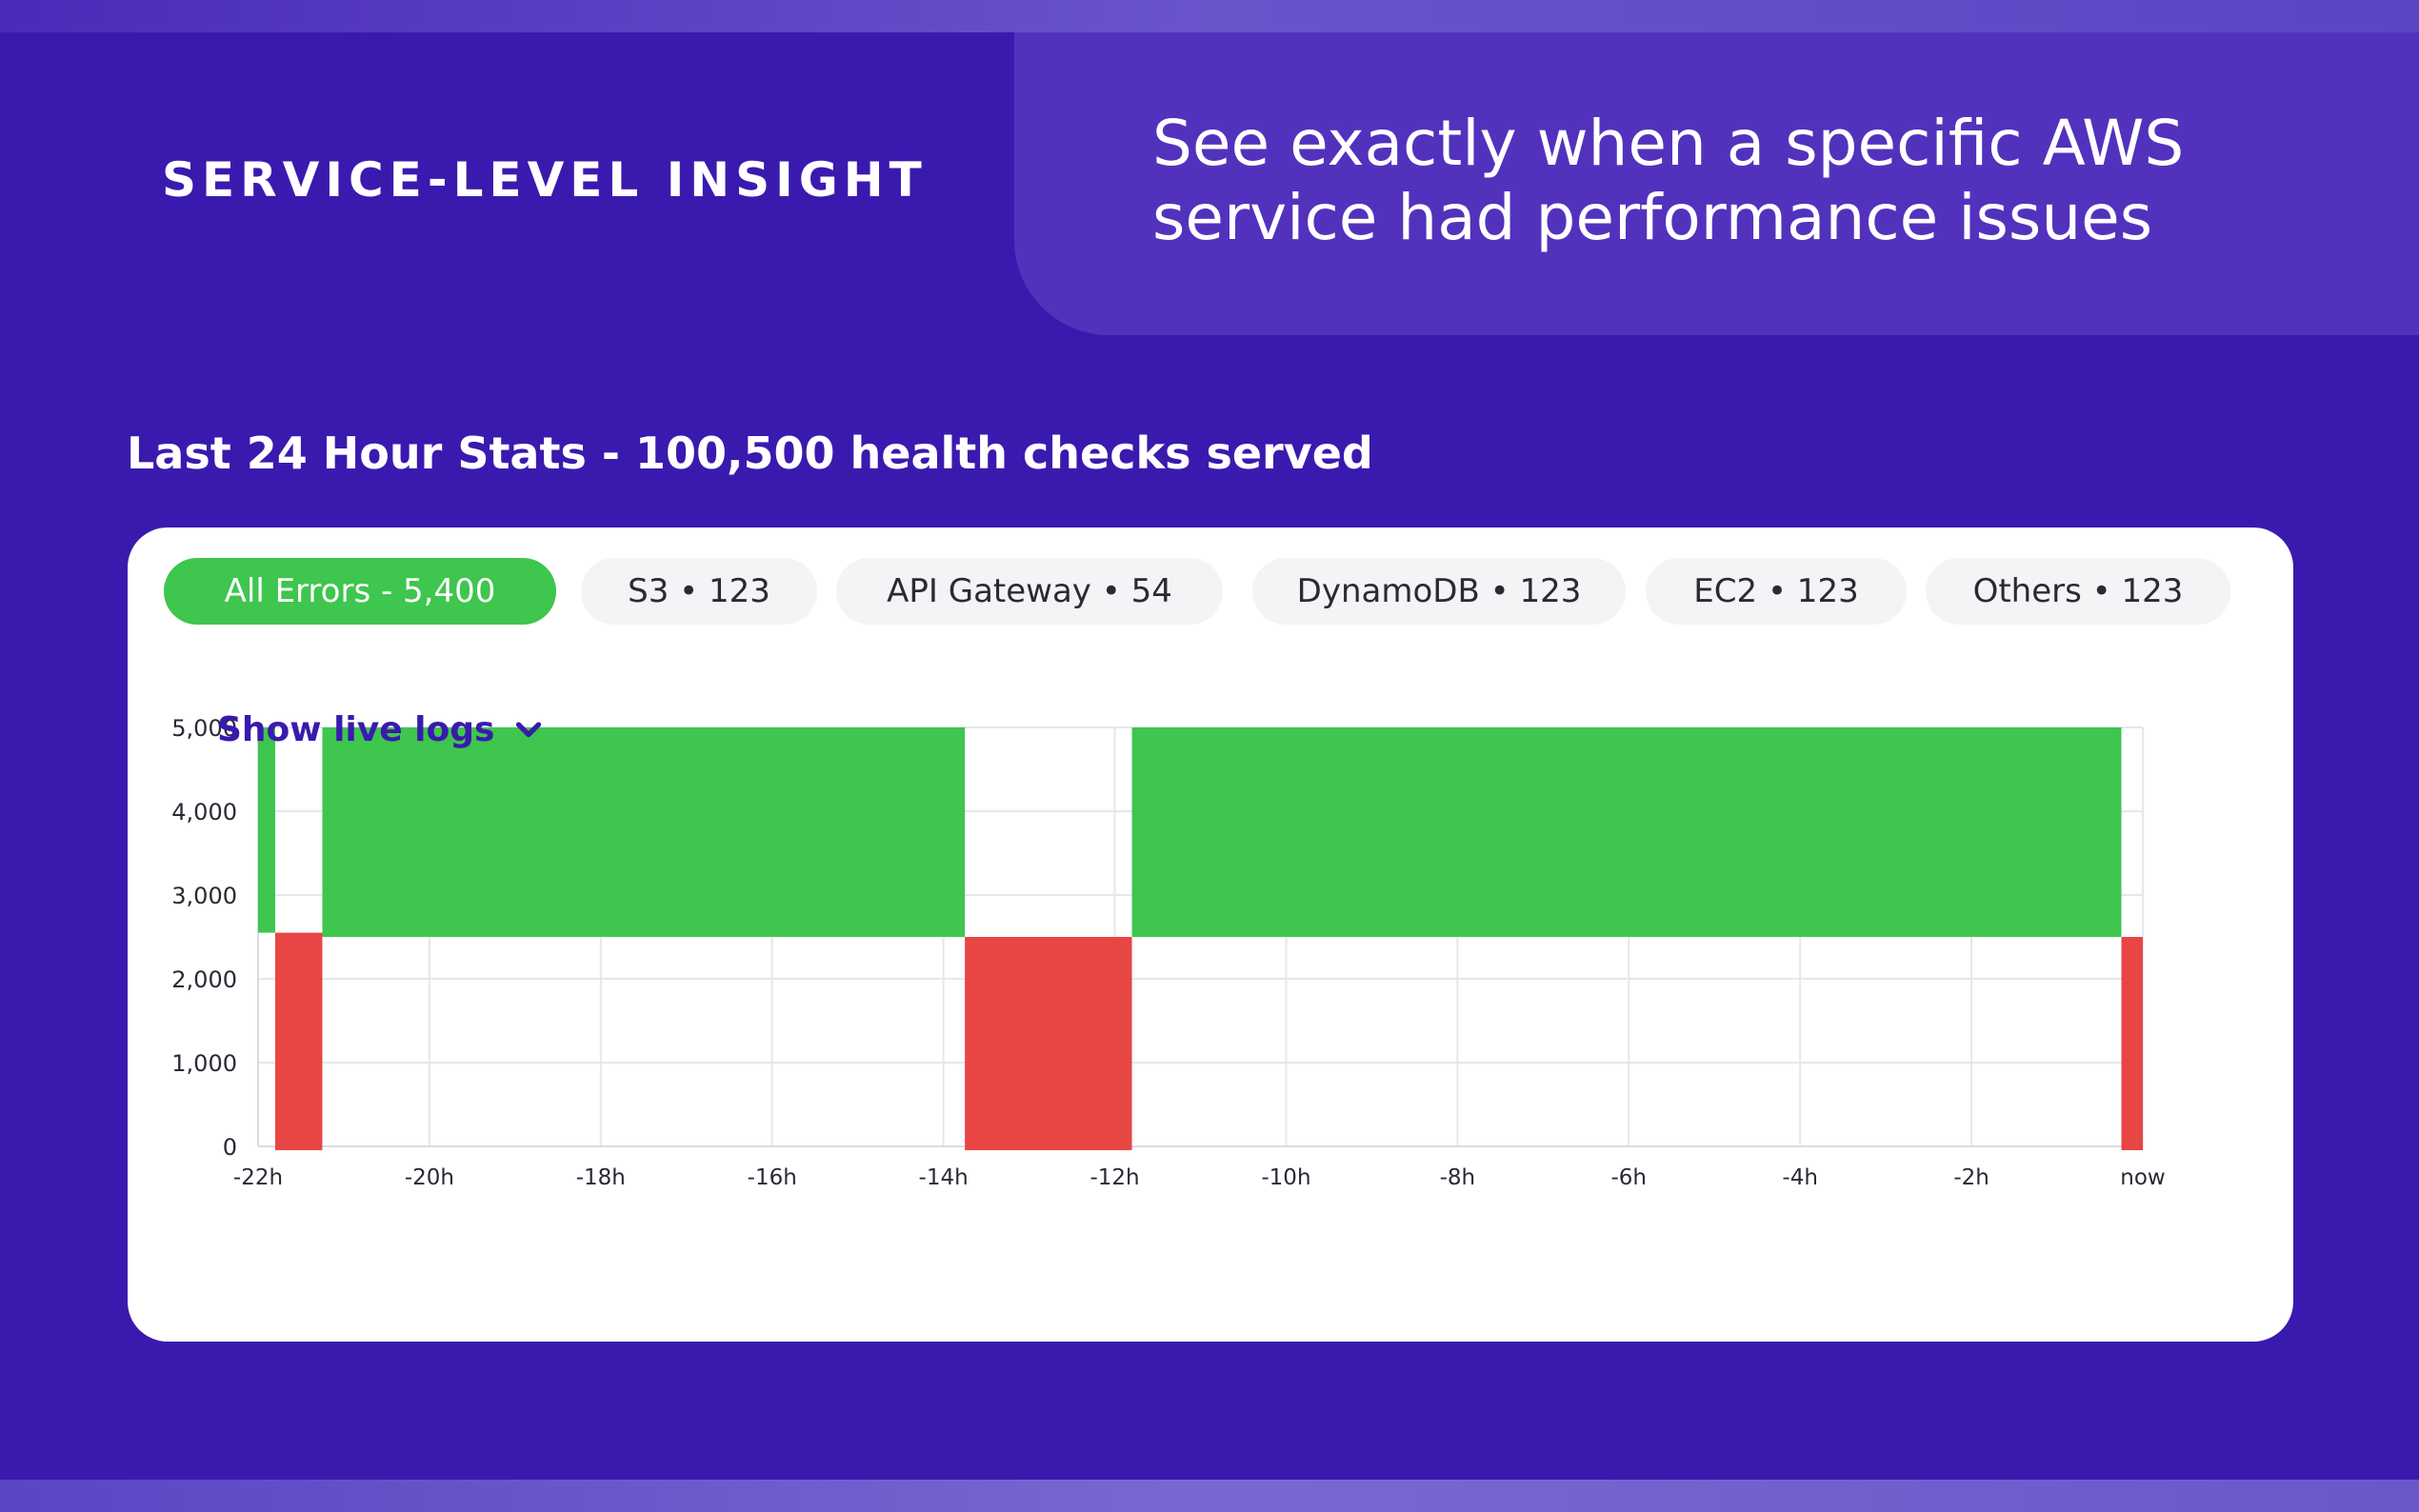 This screenshot has height=1512, width=2419. What do you see at coordinates (204, 979) in the screenshot?
I see `y-tick-label: 2,000` at bounding box center [204, 979].